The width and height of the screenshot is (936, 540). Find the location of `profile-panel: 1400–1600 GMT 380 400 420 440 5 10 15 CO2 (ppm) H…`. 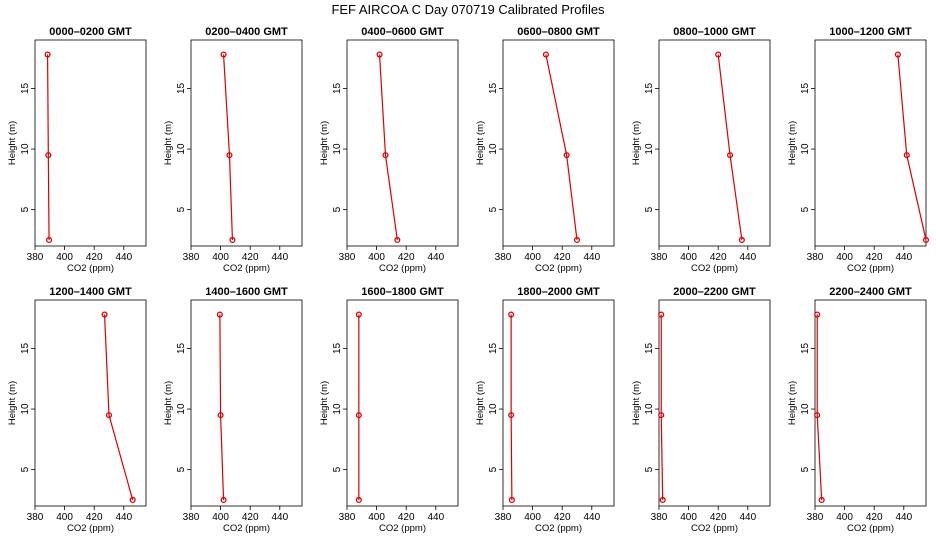

profile-panel: 1400–1600 GMT 380 400 420 440 5 10 15 CO2 (ppm) H… is located at coordinates (233, 410).